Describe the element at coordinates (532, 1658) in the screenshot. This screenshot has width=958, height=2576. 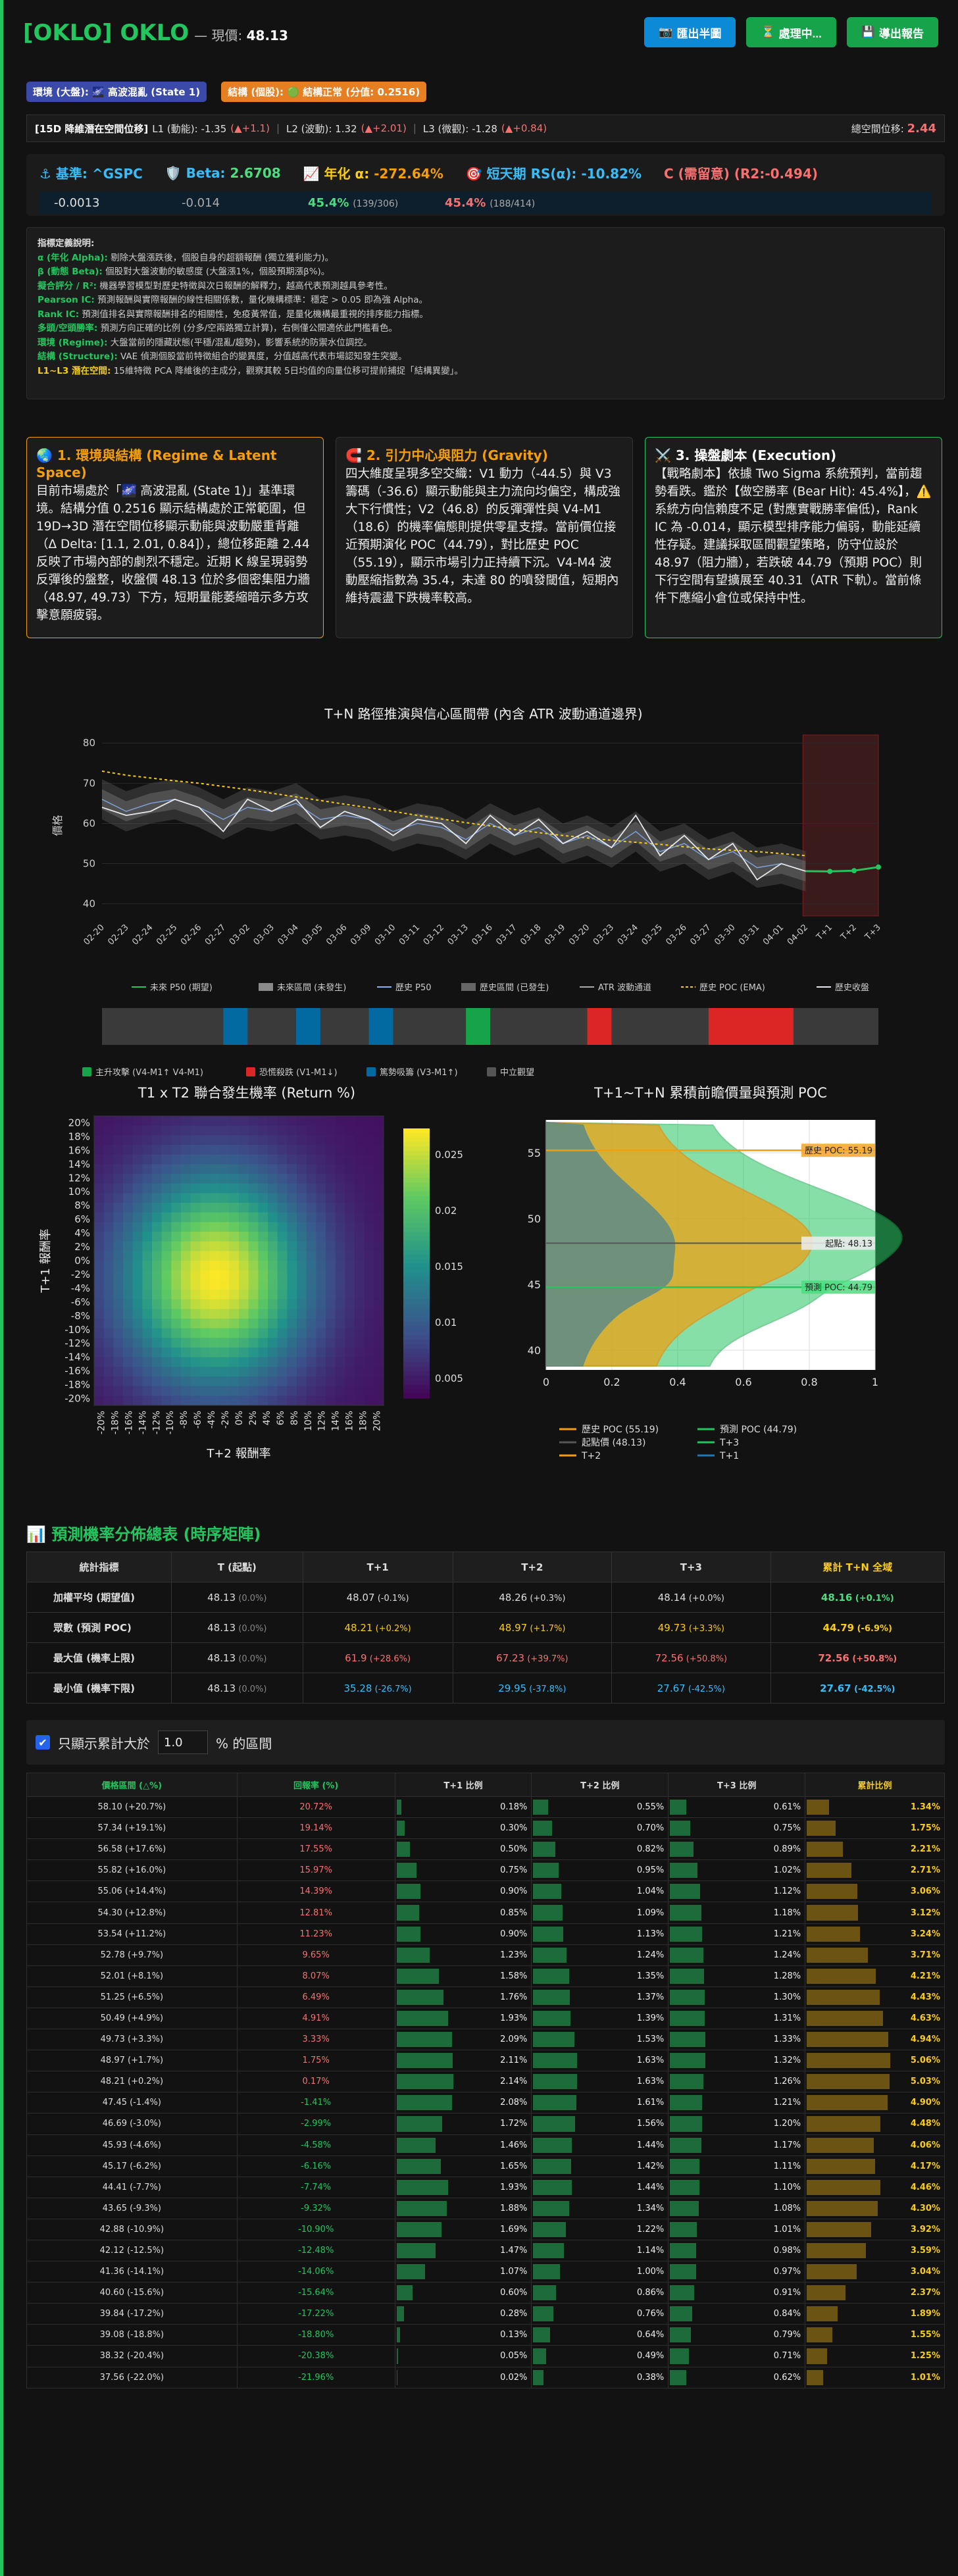
I see `table-cell: 67.23 (+39.7%)` at that location.